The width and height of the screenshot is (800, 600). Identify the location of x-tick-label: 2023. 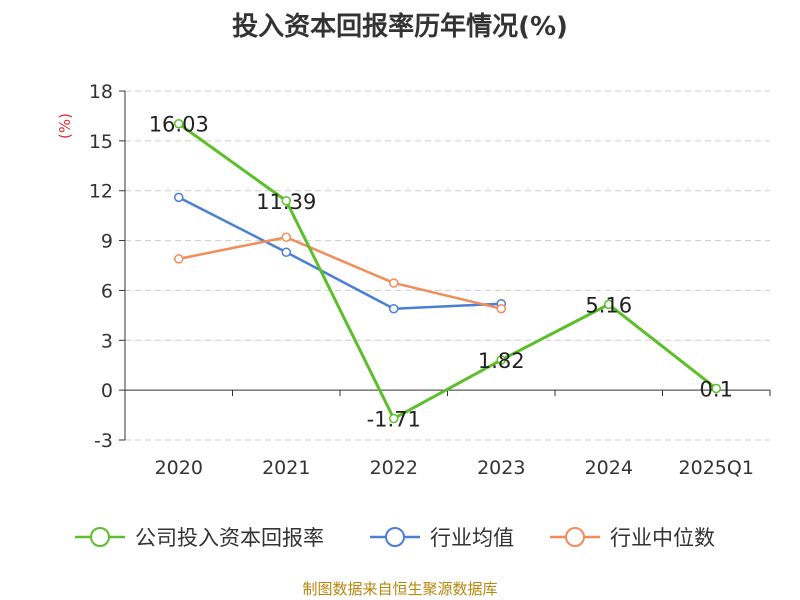
(501, 468).